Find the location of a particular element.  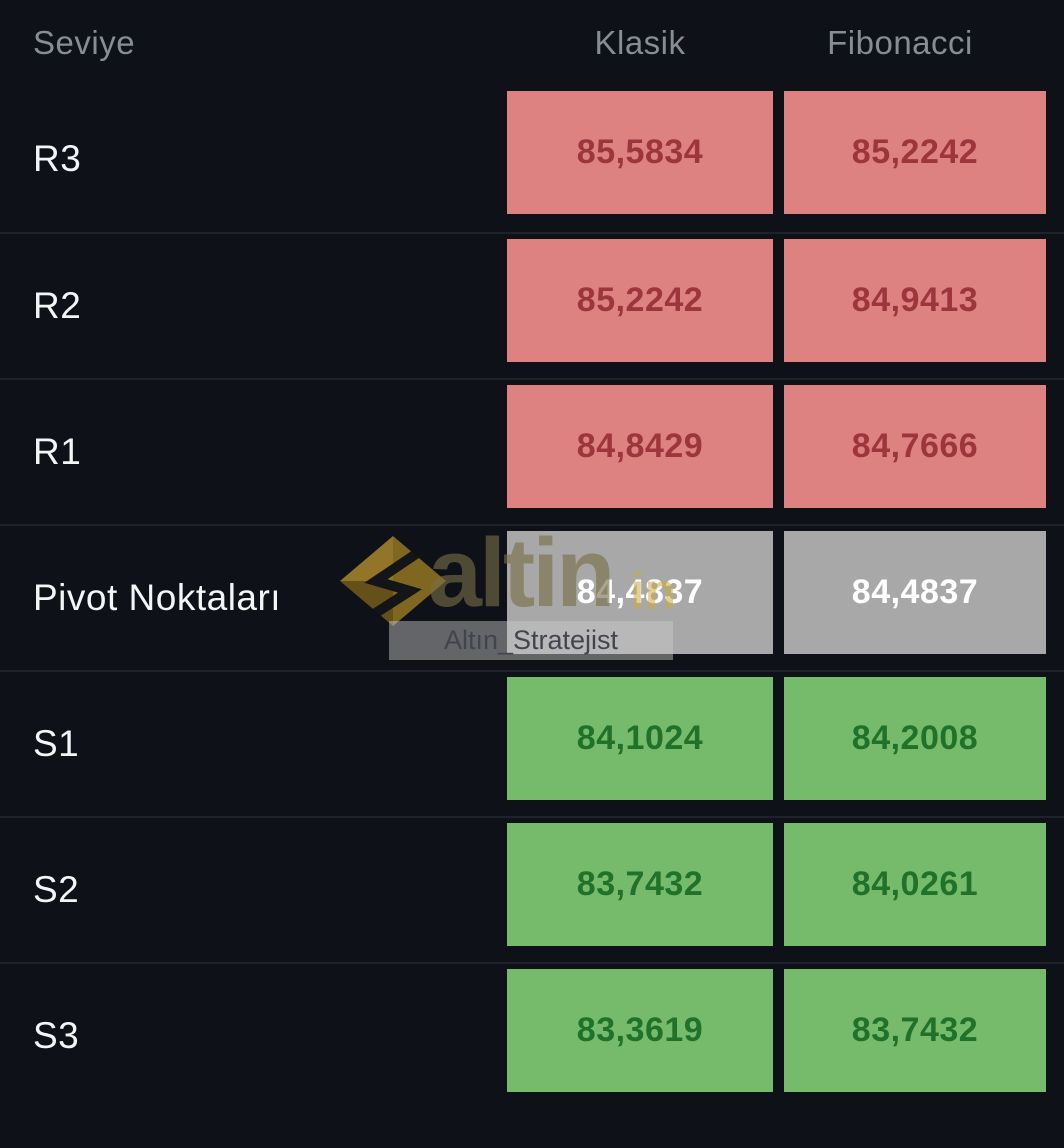

table-row: Pivot Noktaları 84,4837 84,4837 is located at coordinates (532, 597).